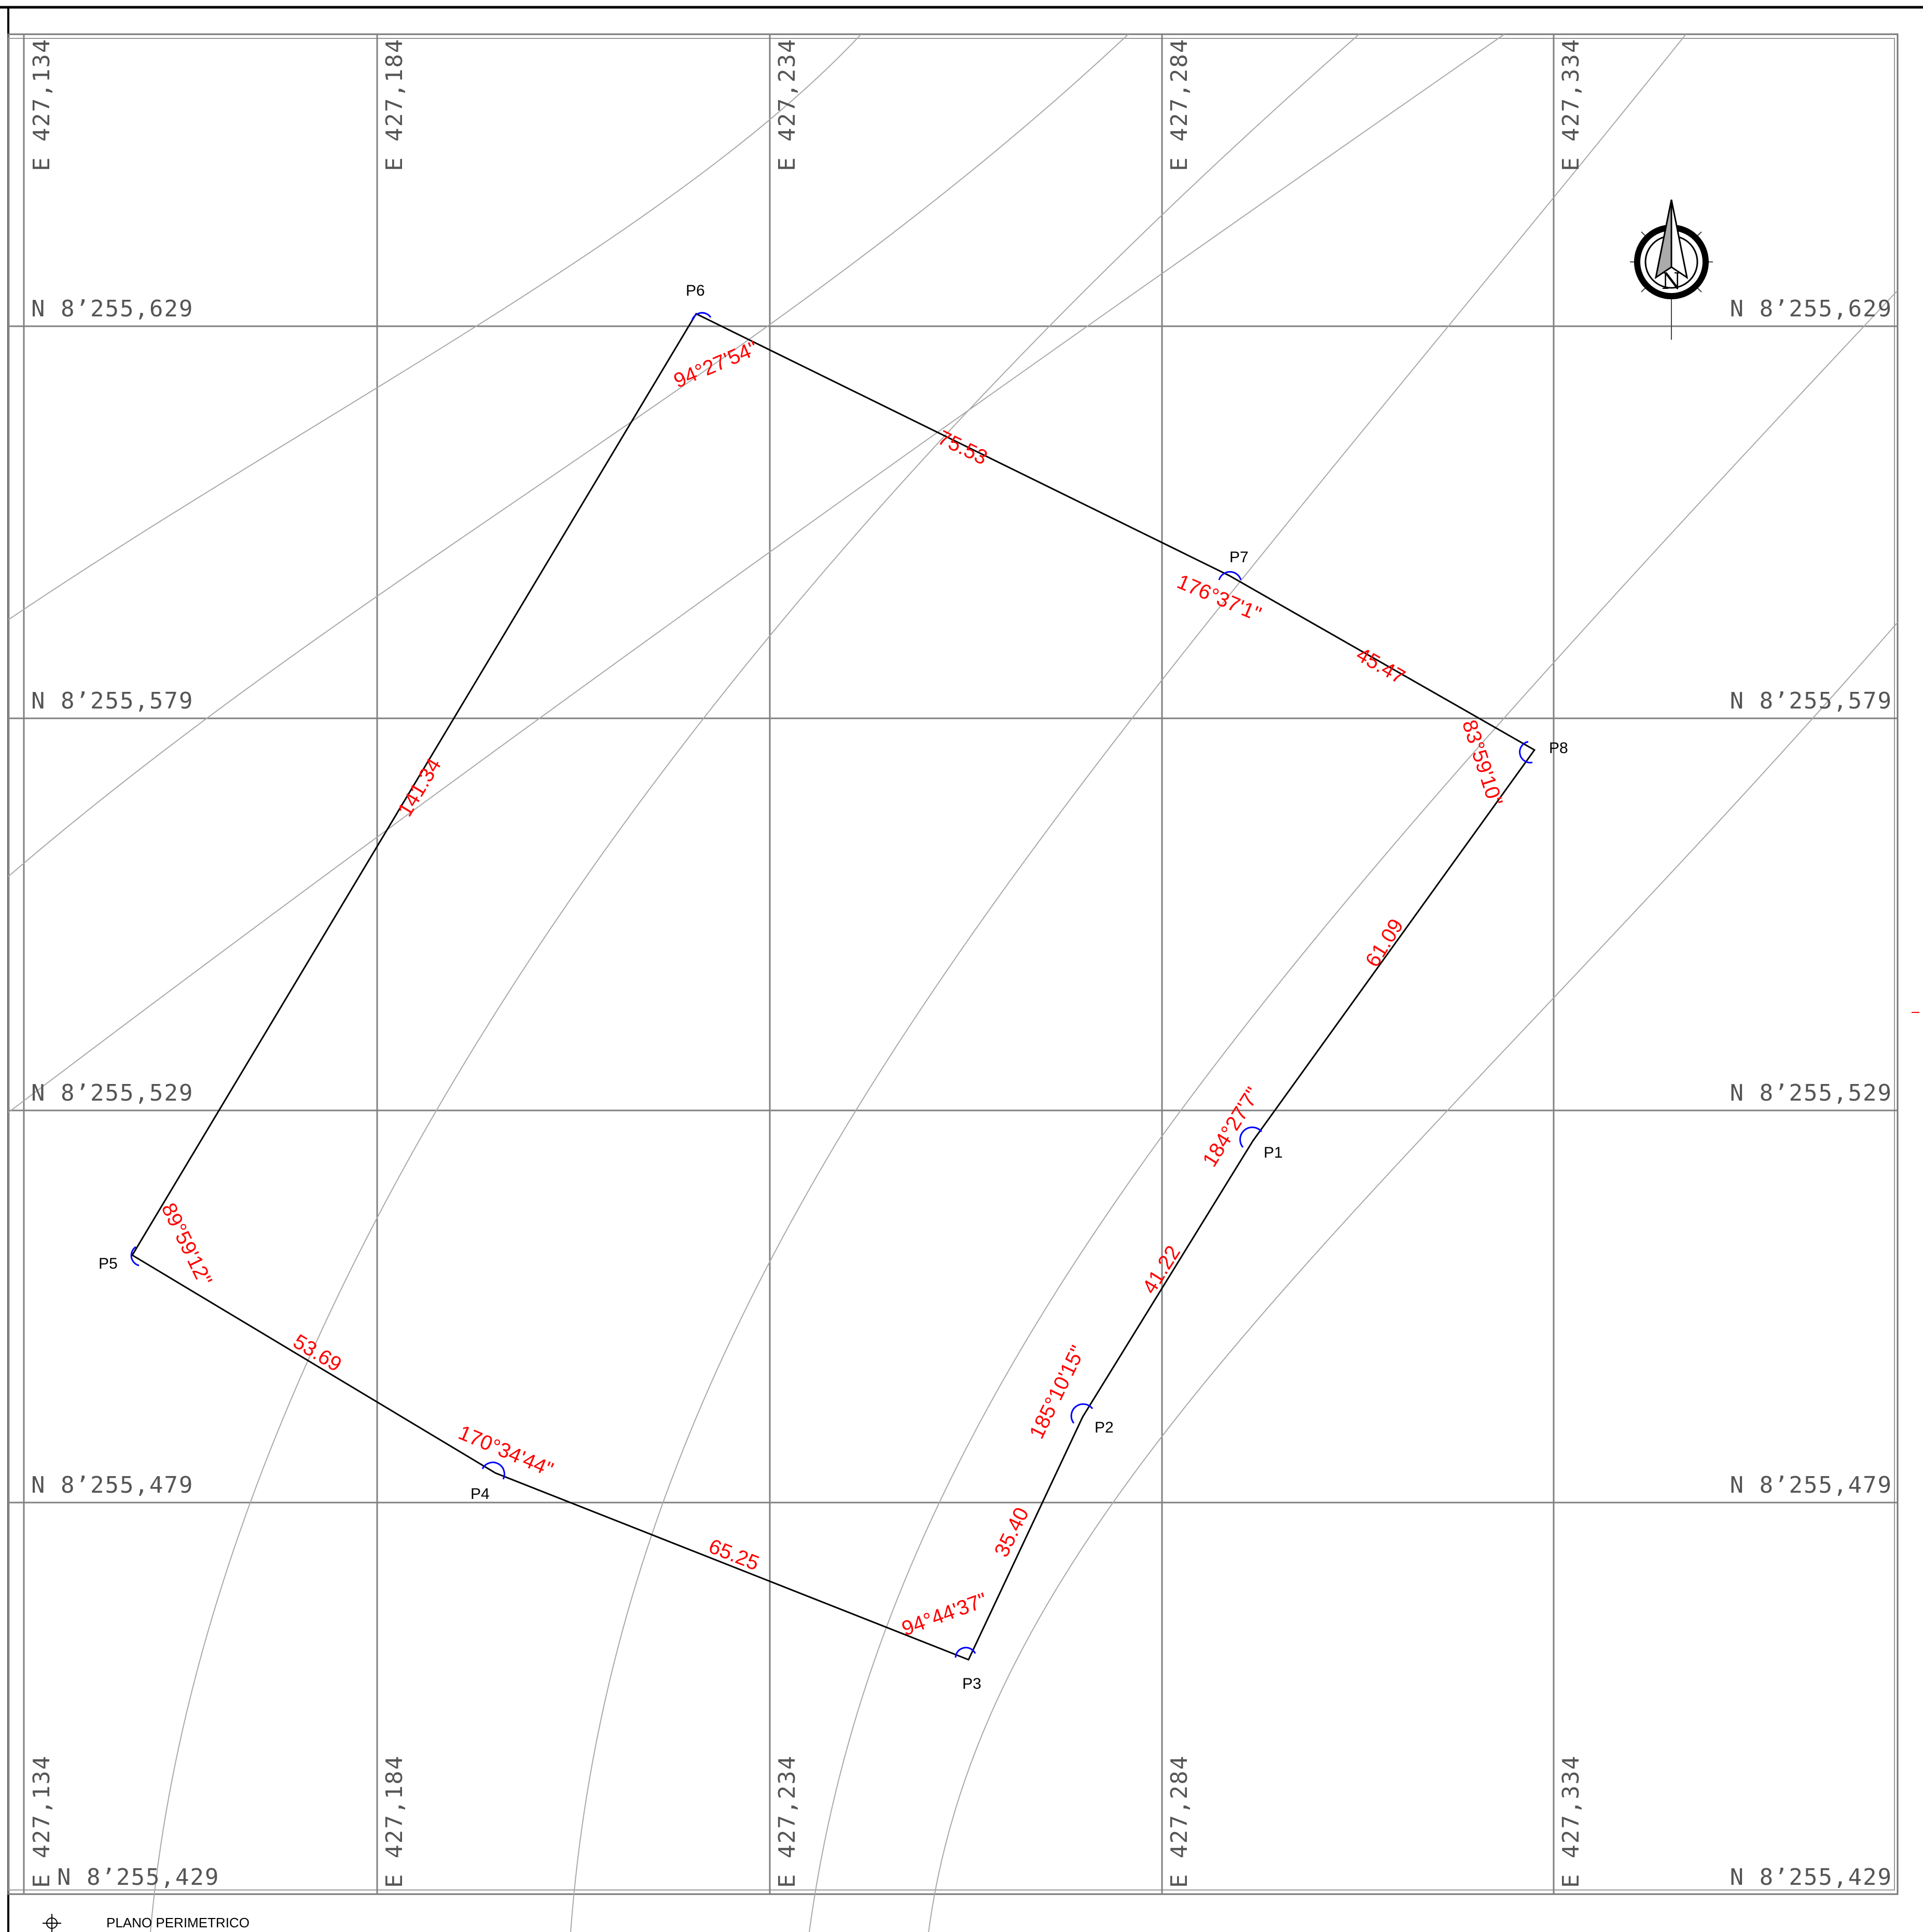 The image size is (1923, 1932). I want to click on north-arrow-icon: N, so click(1672, 269).